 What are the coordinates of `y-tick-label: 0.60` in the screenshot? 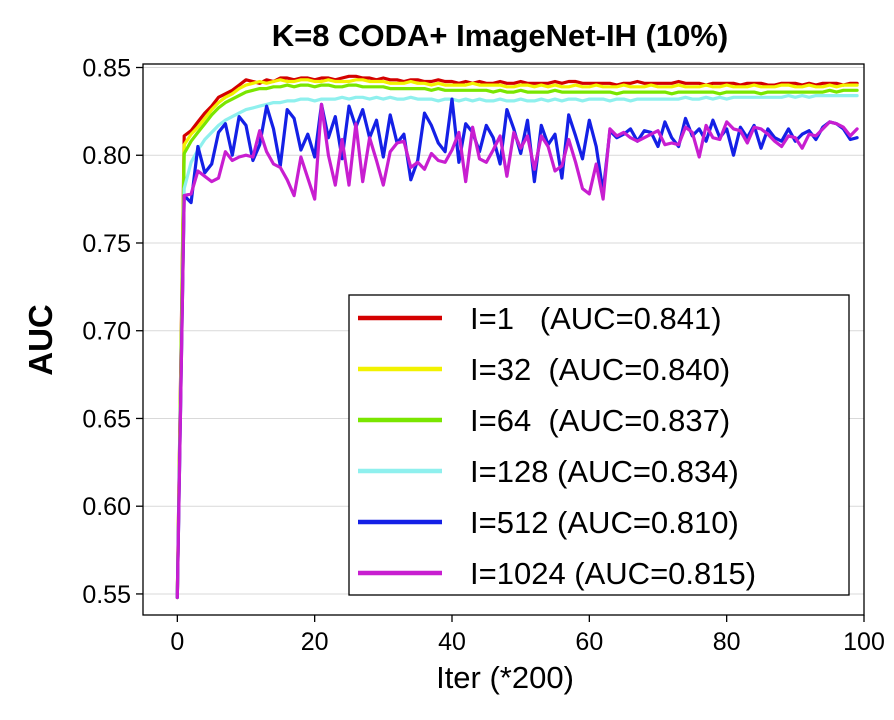 It's located at (106, 507).